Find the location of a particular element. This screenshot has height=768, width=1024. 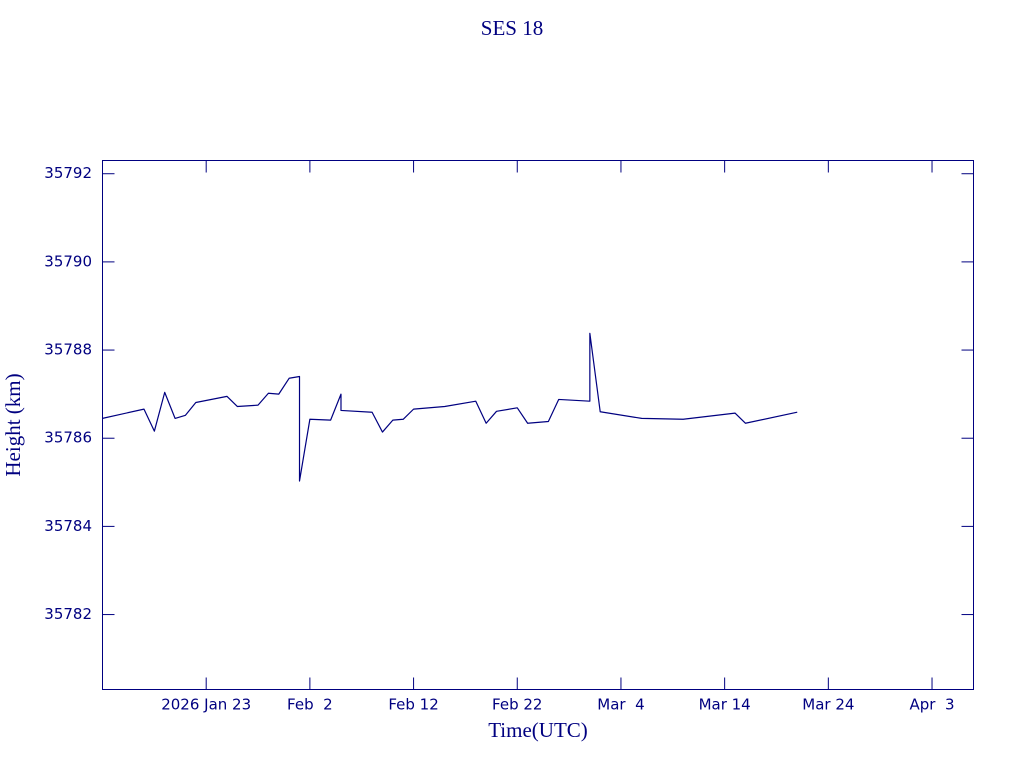

x-tick-label: 2026 Jan 23 is located at coordinates (206, 705).